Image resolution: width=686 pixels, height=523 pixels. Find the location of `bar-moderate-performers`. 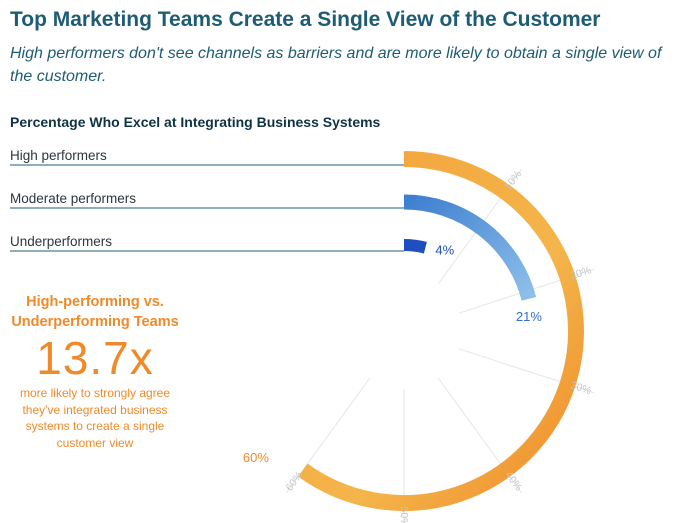

bar-moderate-performers is located at coordinates (470, 247).